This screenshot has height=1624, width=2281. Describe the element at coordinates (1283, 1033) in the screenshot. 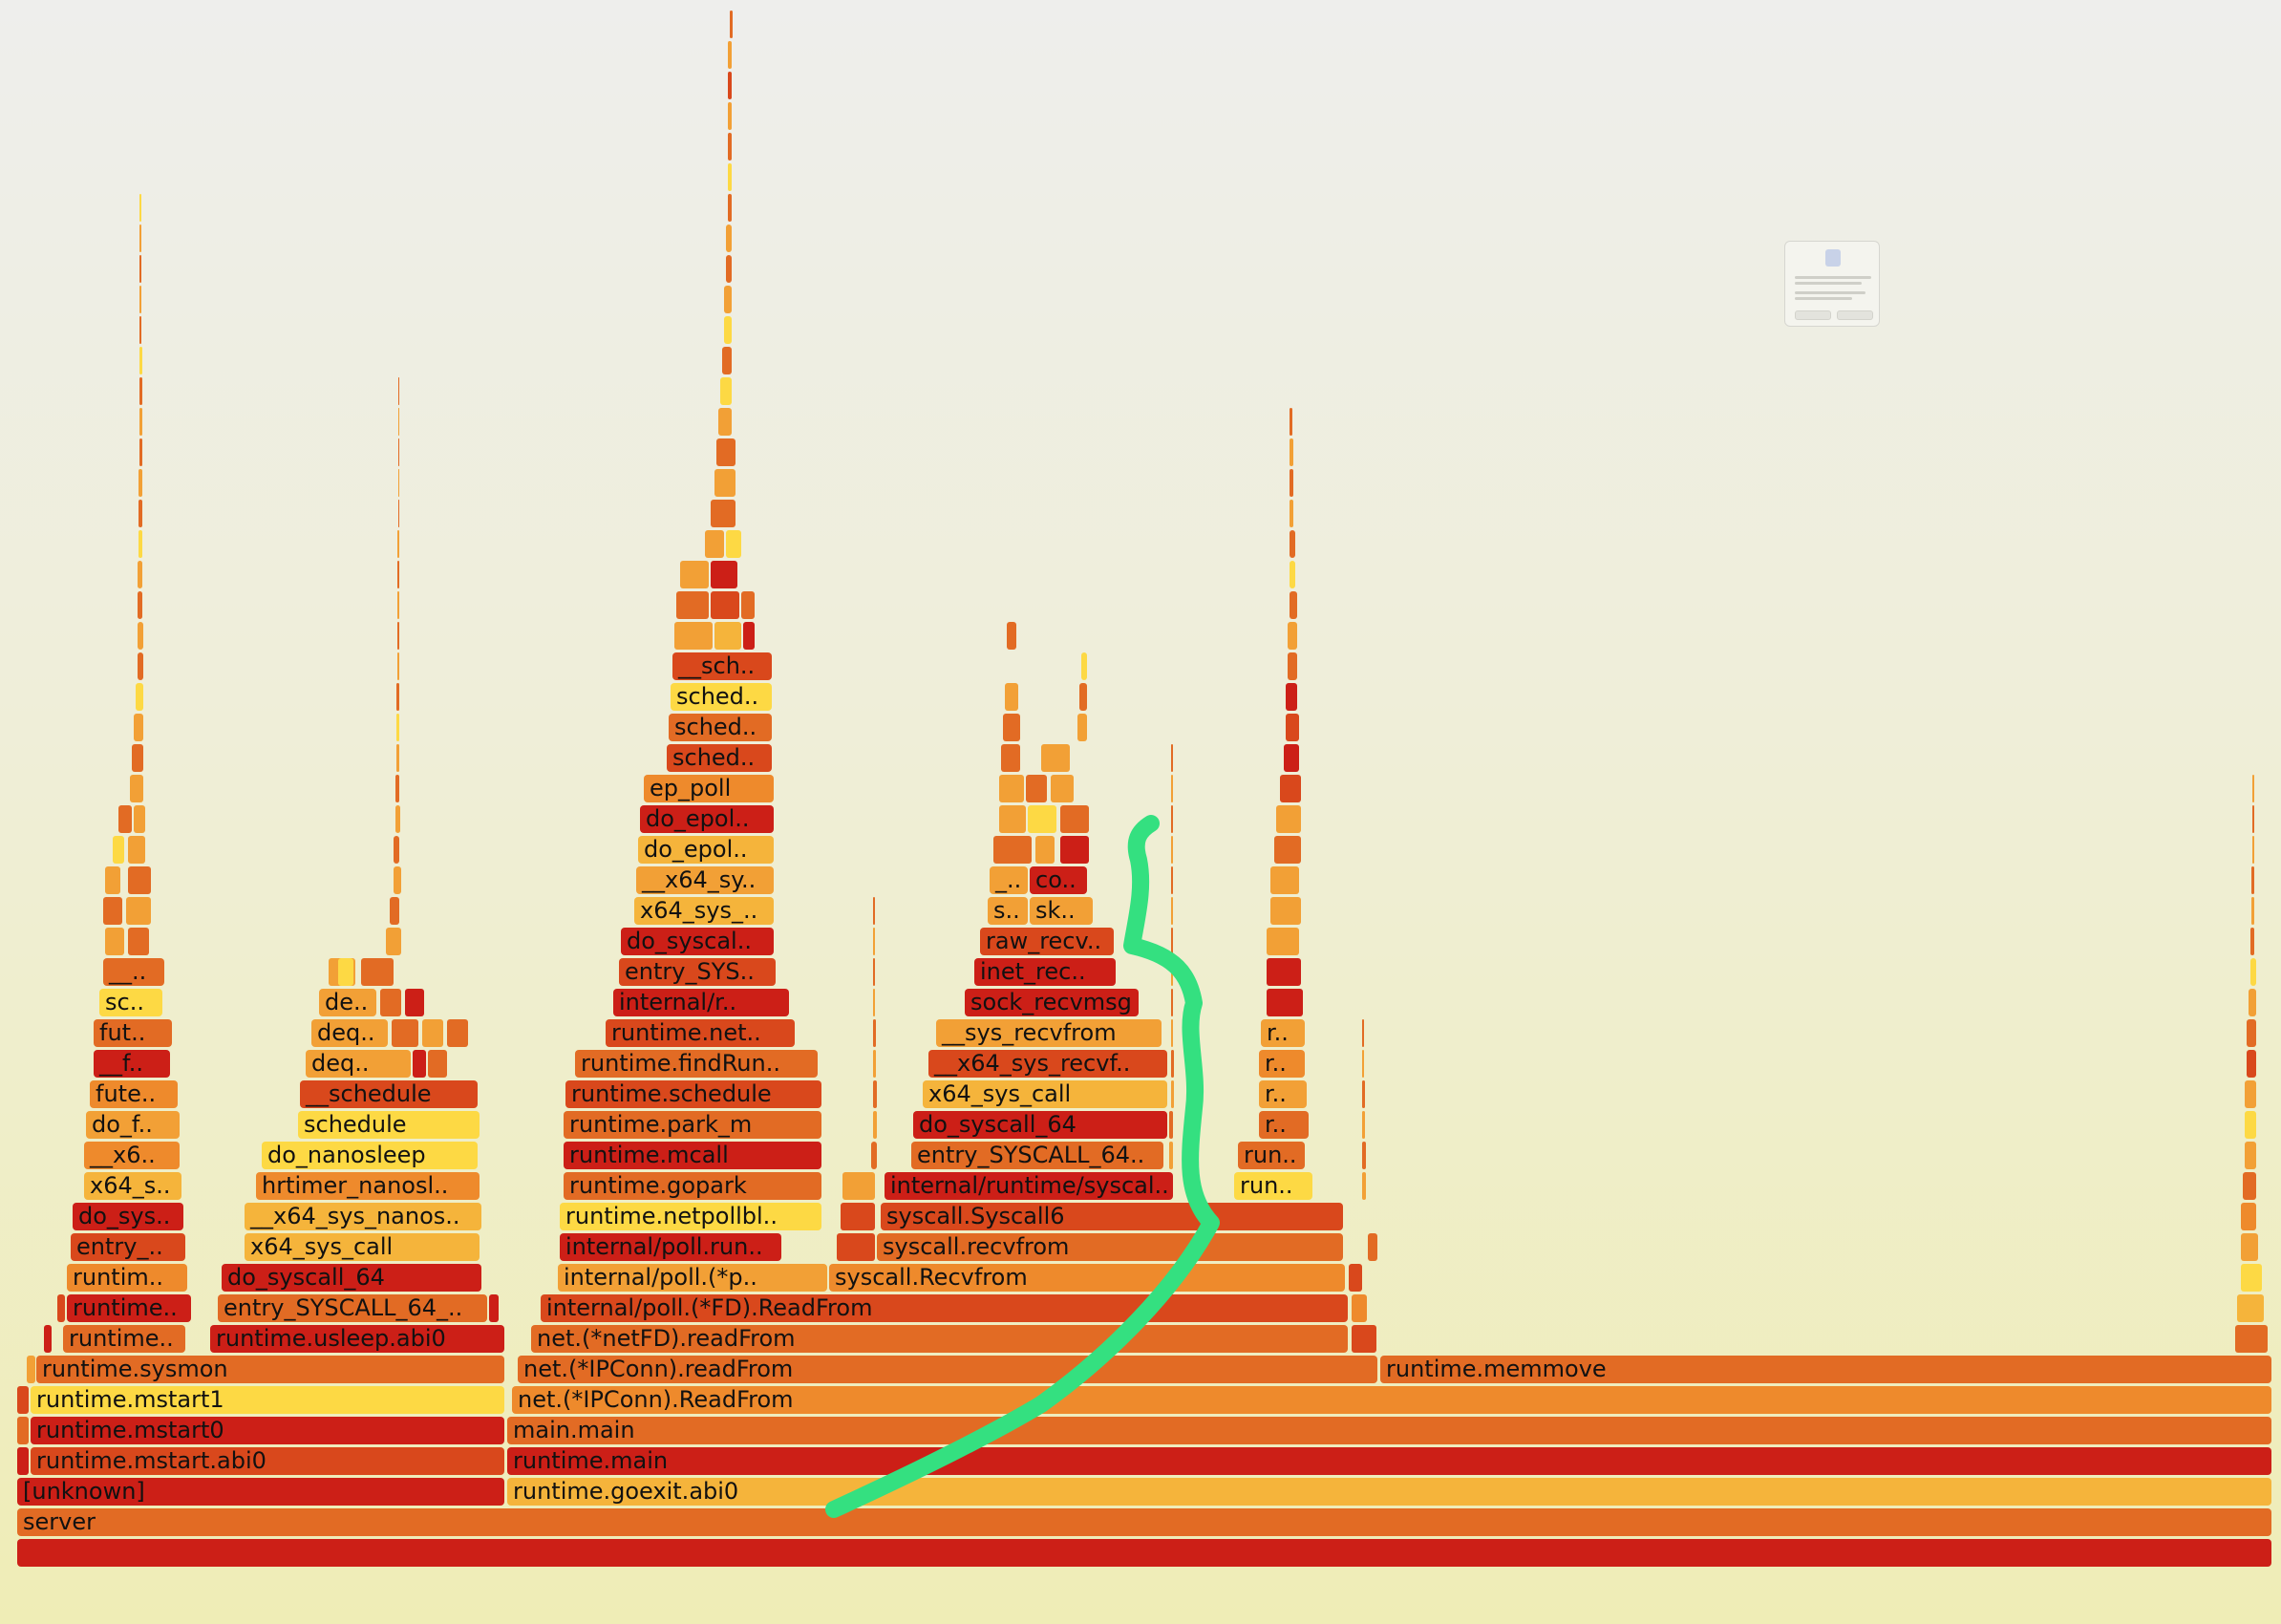

I see `frame-r-l12: r..` at that location.